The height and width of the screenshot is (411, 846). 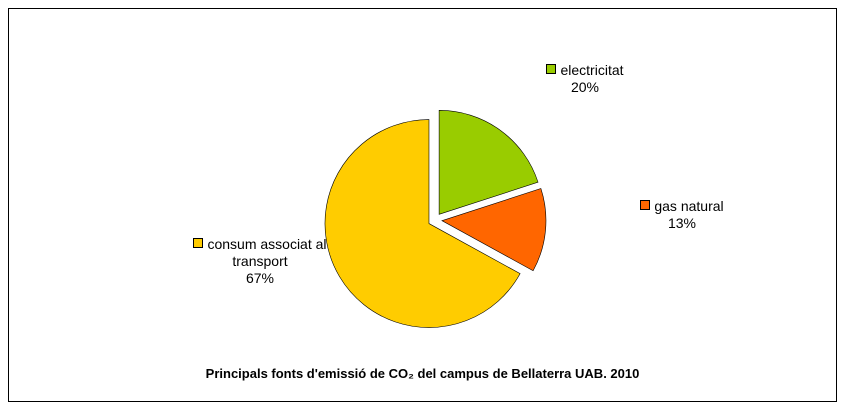 What do you see at coordinates (592, 70) in the screenshot?
I see `category-label: electricitat` at bounding box center [592, 70].